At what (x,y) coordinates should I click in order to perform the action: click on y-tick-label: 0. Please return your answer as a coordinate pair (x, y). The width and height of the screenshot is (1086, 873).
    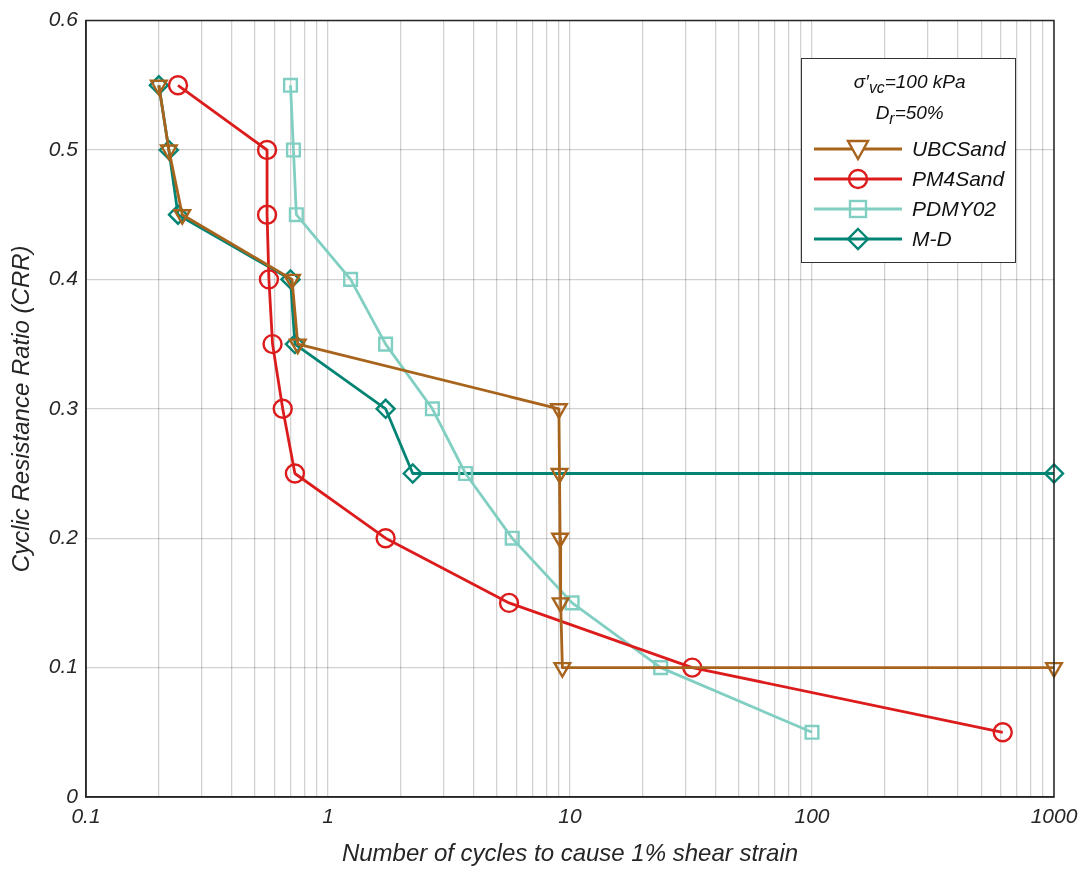
    Looking at the image, I should click on (72, 795).